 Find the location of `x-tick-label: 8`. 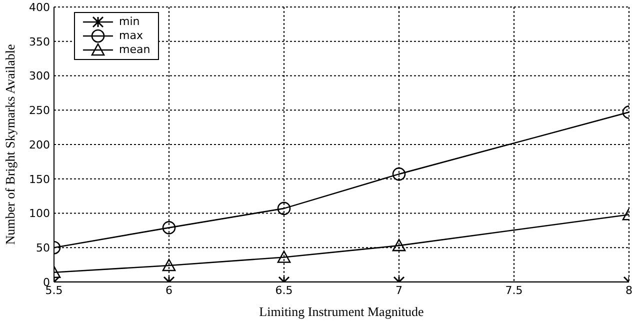

x-tick-label: 8 is located at coordinates (629, 290).